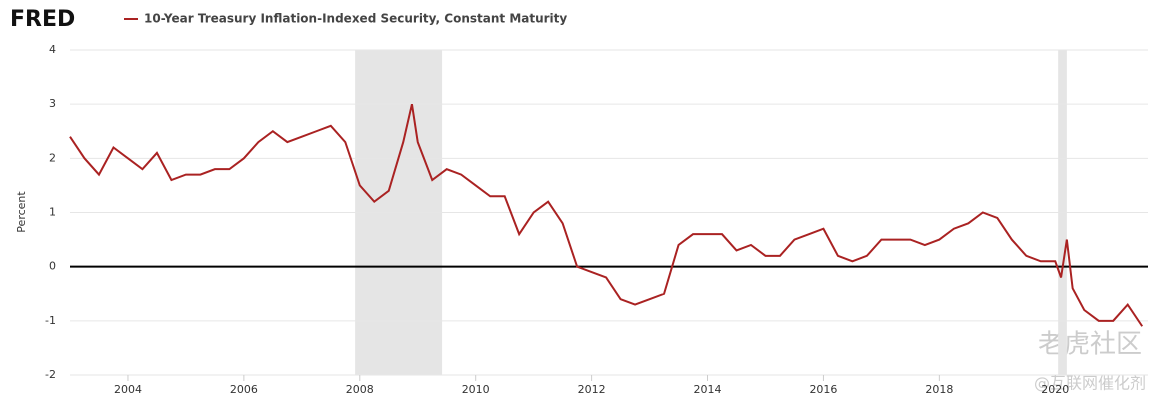  What do you see at coordinates (939, 389) in the screenshot?
I see `x-tick-label: 2018` at bounding box center [939, 389].